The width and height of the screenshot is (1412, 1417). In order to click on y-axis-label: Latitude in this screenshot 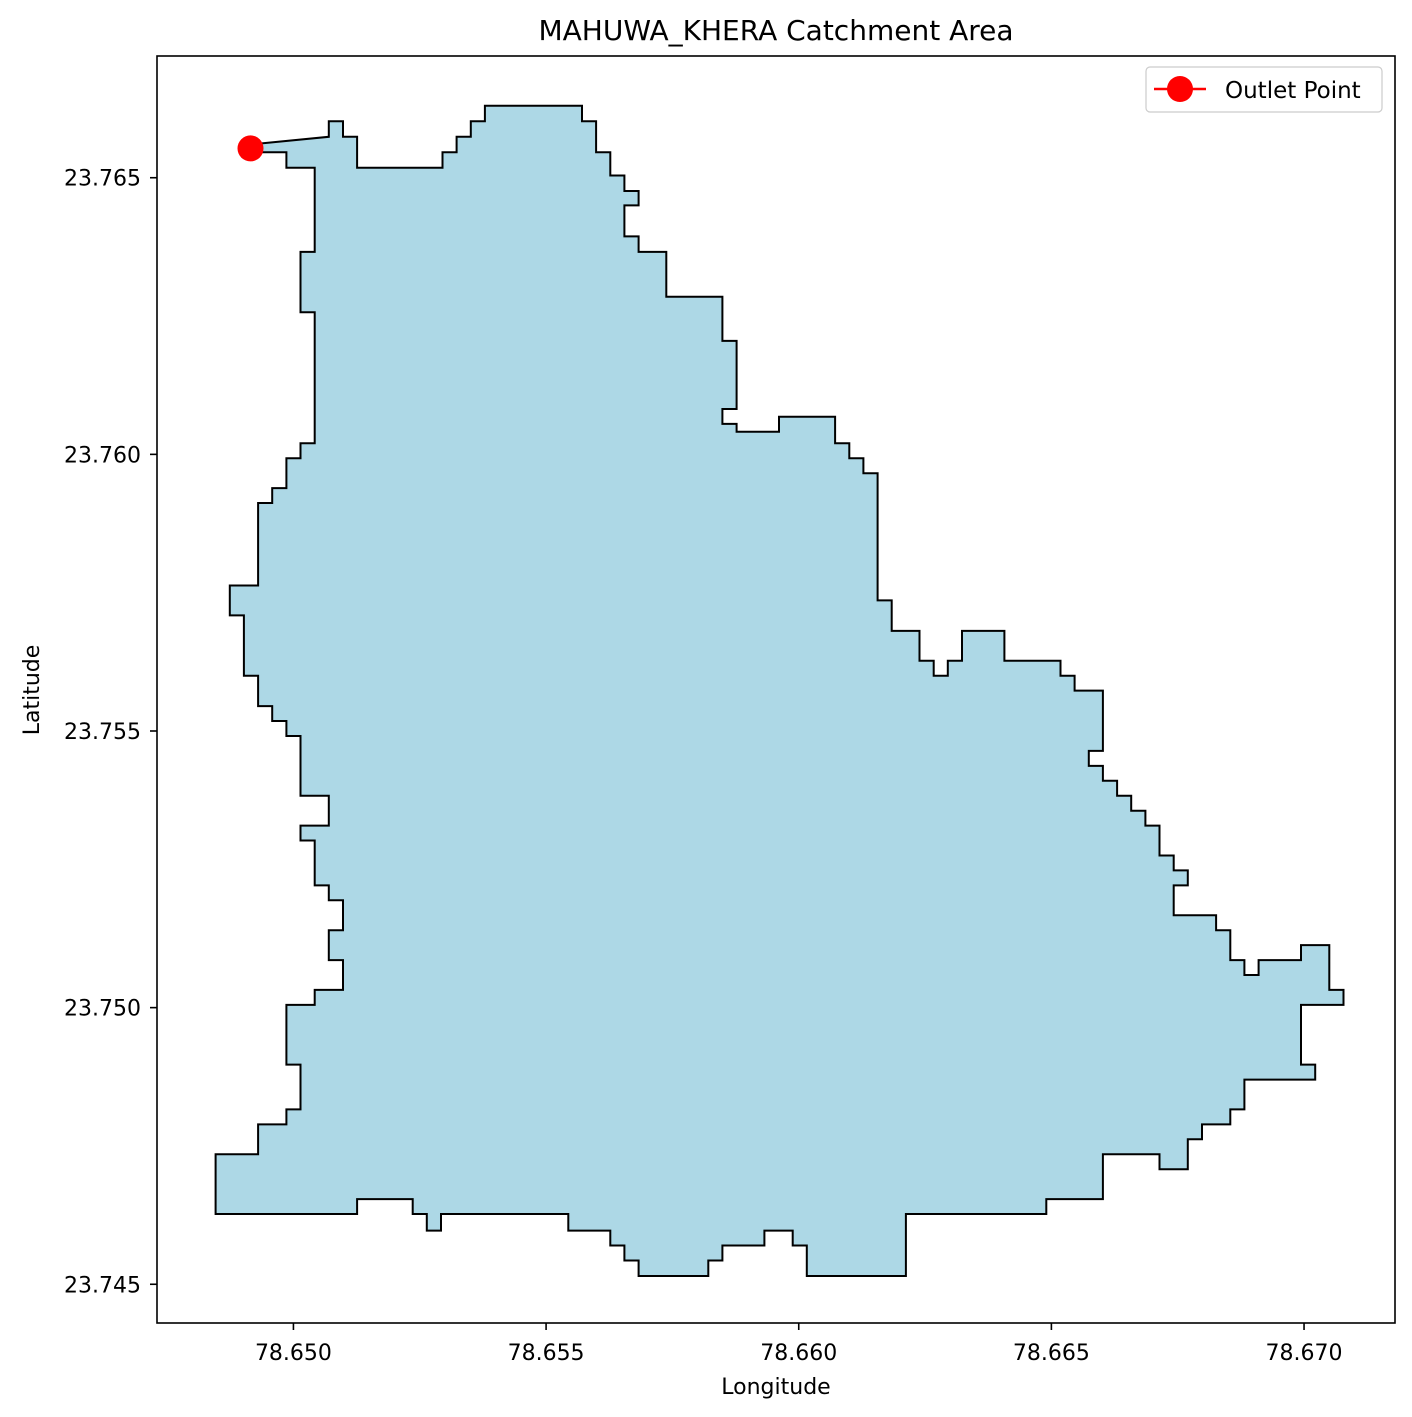, I will do `click(32, 690)`.